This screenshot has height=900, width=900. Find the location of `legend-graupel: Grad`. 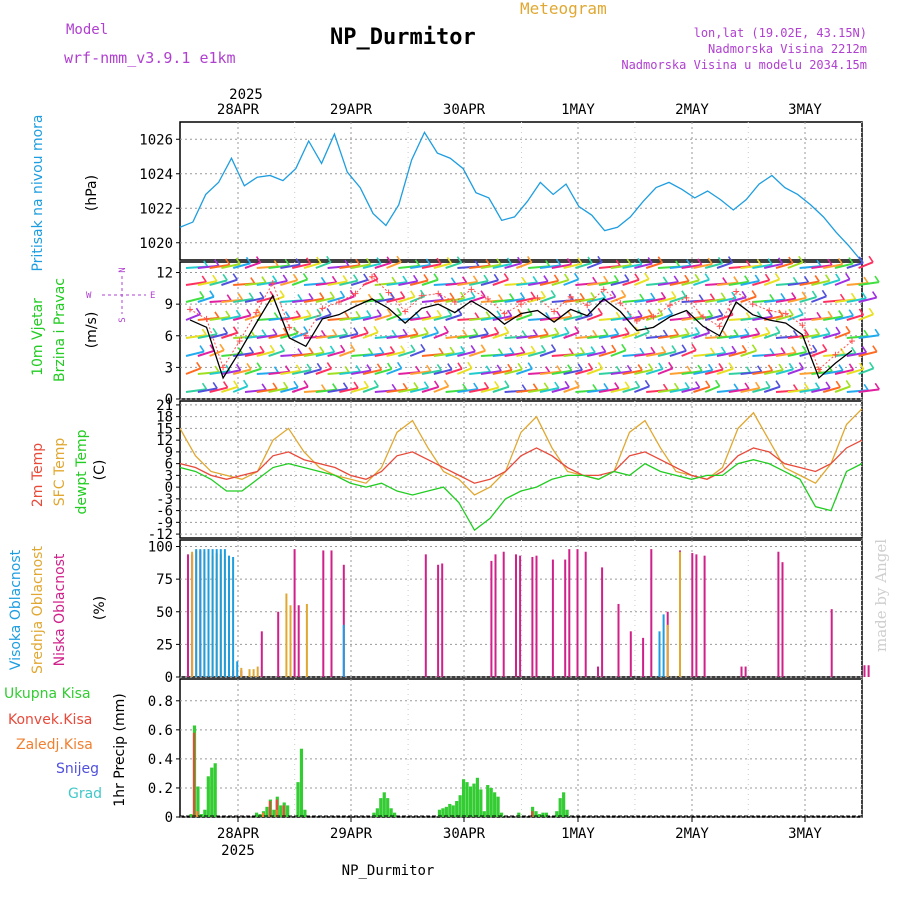

legend-graupel: Grad is located at coordinates (85, 794).